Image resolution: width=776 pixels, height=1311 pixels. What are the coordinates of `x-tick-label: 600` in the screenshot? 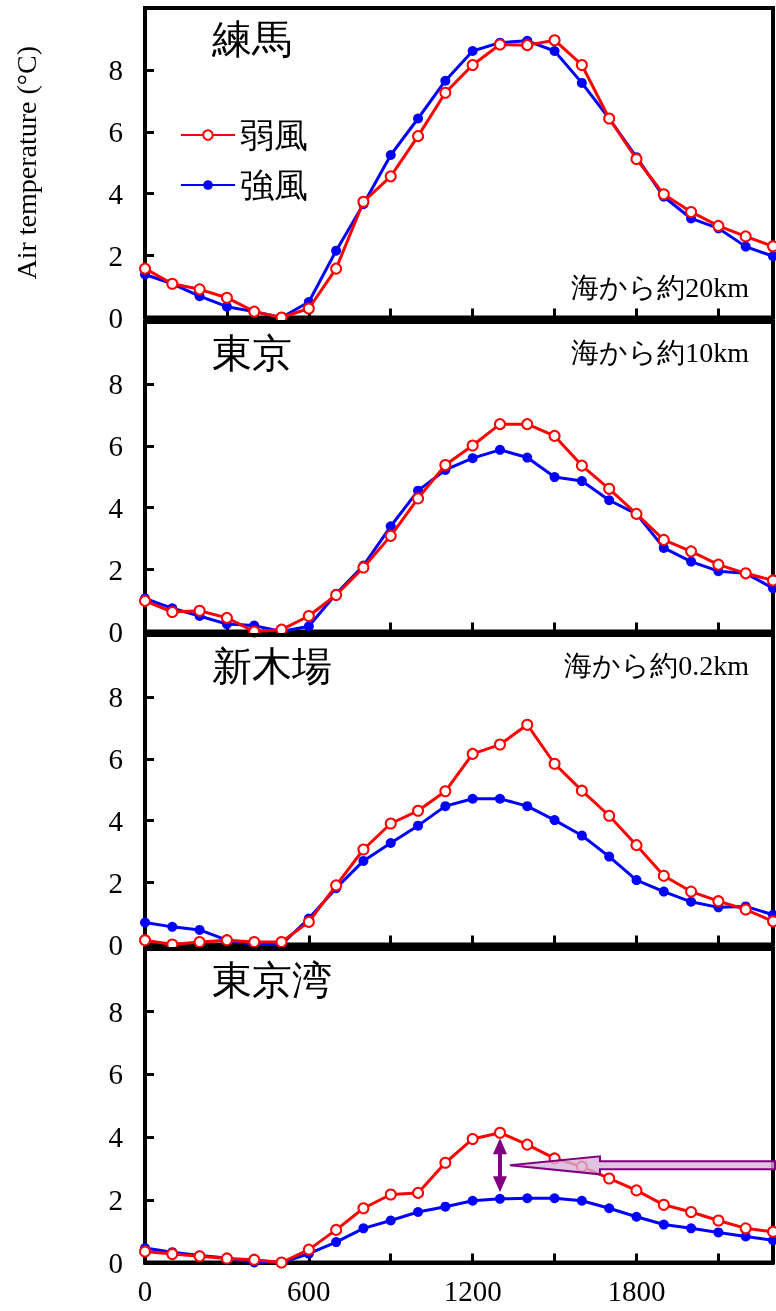 It's located at (309, 1290).